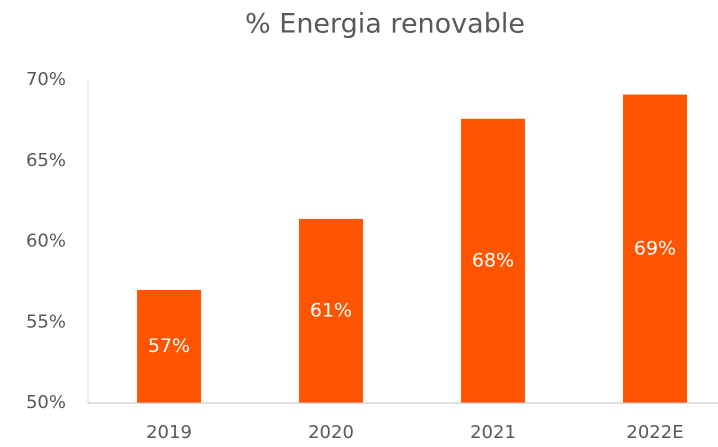  I want to click on value-label: 57%, so click(169, 346).